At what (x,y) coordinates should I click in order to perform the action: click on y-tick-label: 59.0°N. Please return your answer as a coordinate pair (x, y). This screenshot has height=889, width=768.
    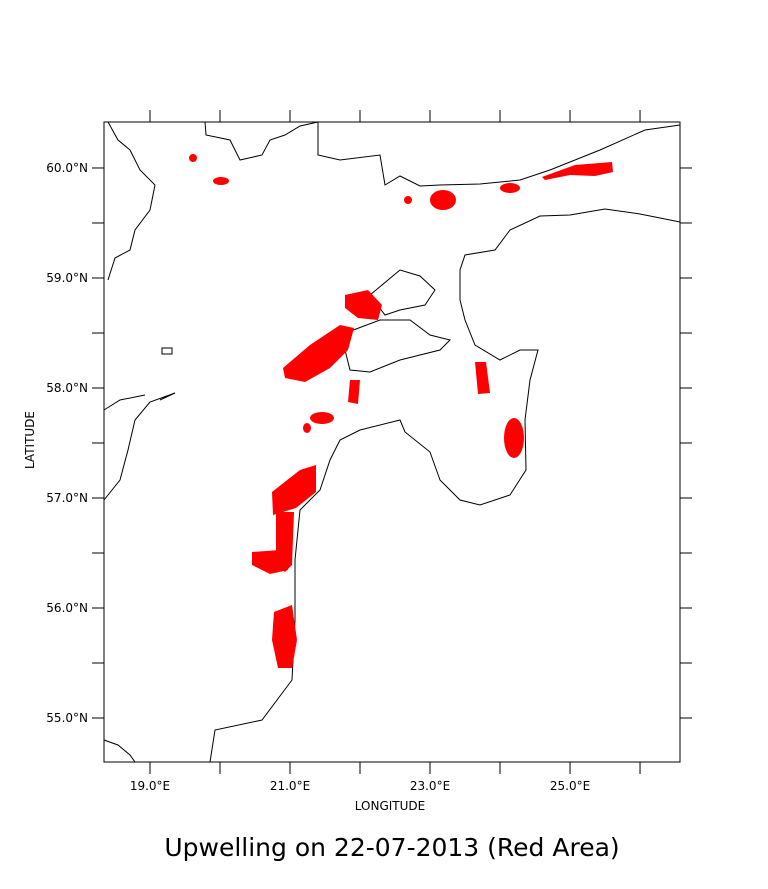
    Looking at the image, I should click on (67, 278).